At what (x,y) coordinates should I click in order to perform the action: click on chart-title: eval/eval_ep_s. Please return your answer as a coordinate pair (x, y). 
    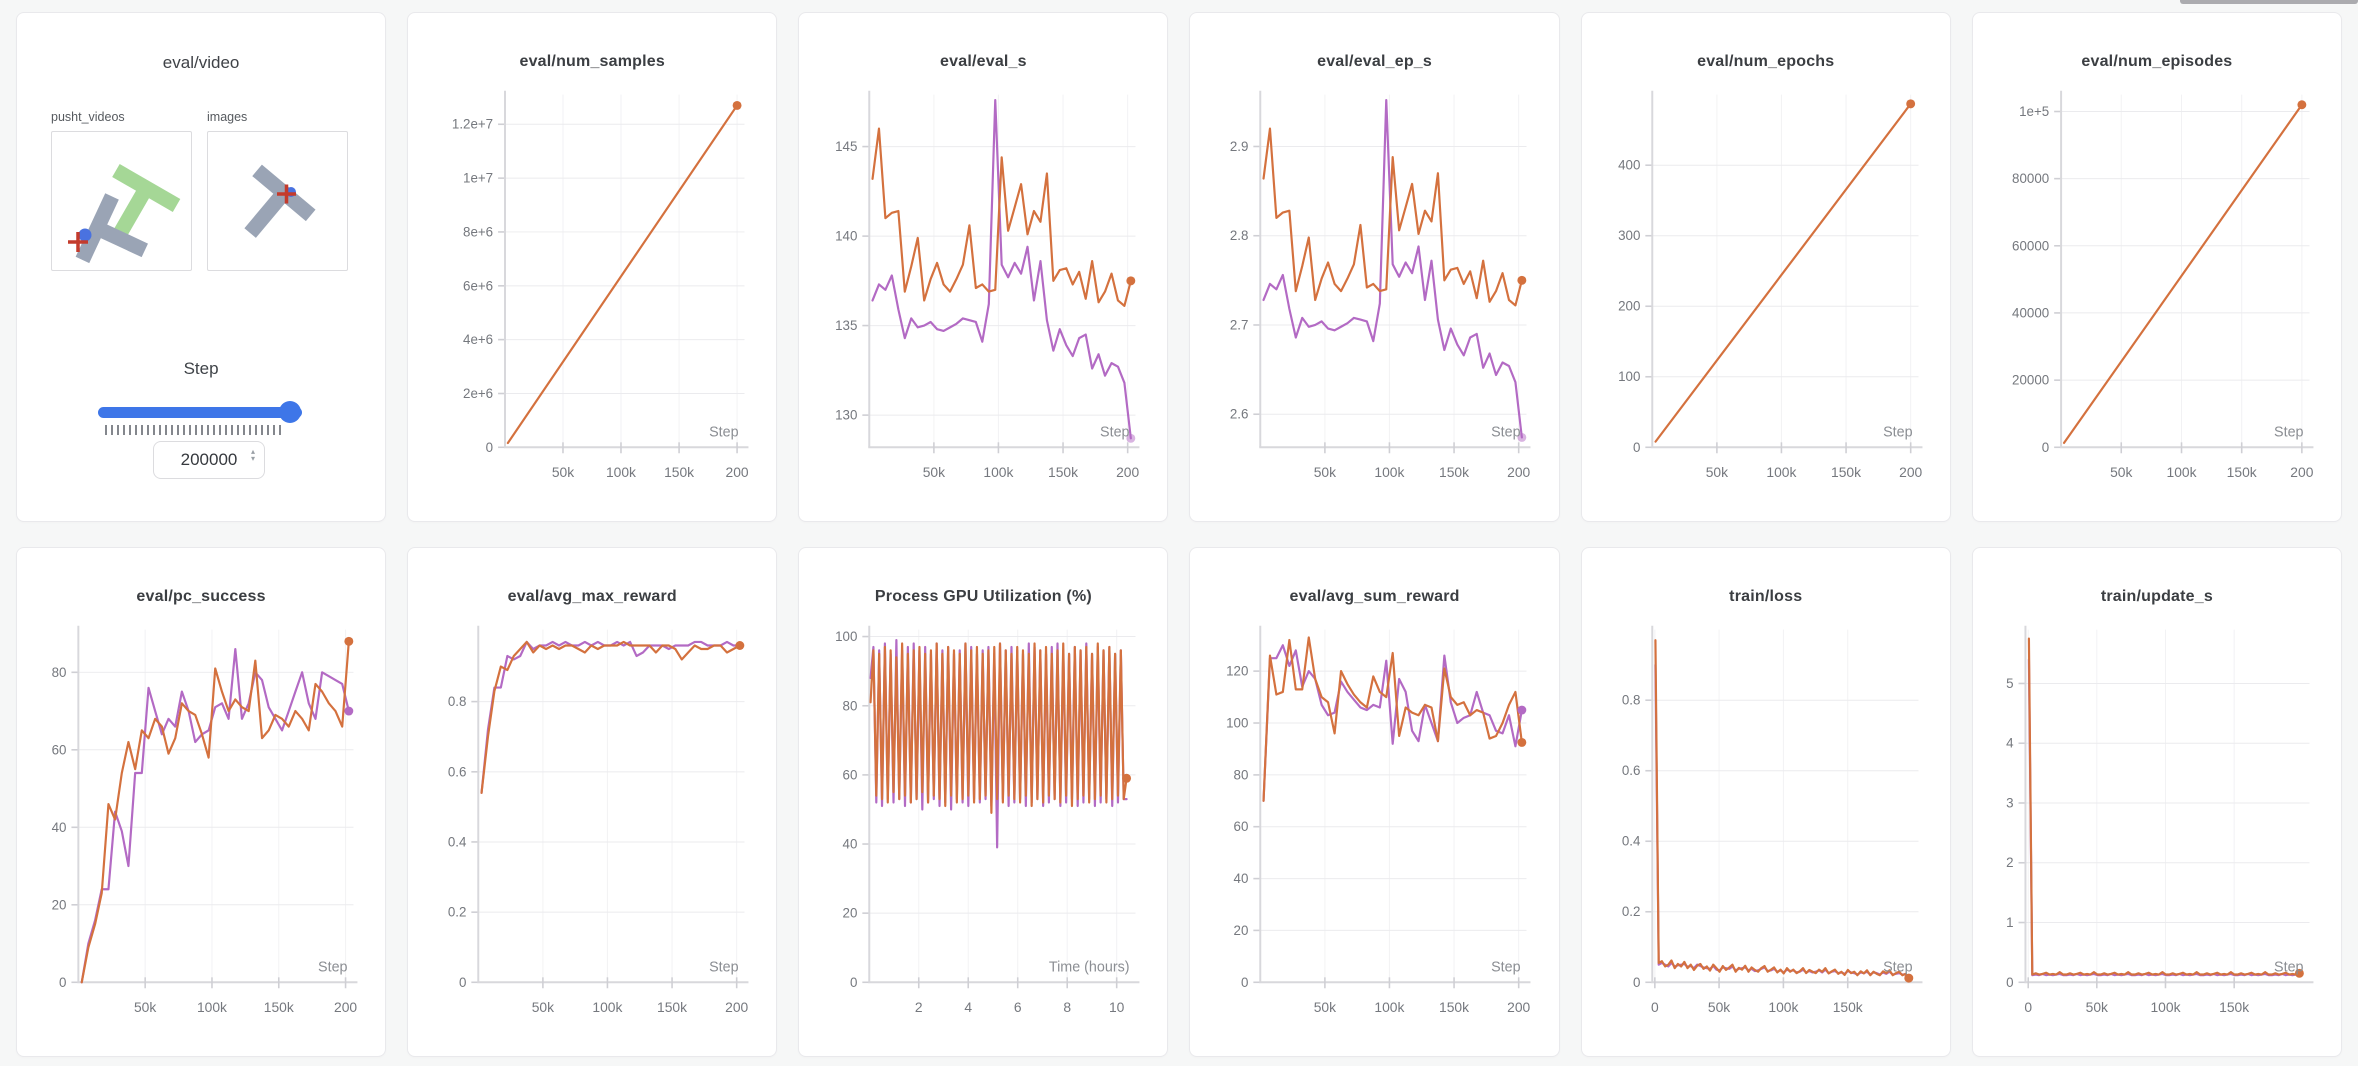
    Looking at the image, I should click on (1375, 61).